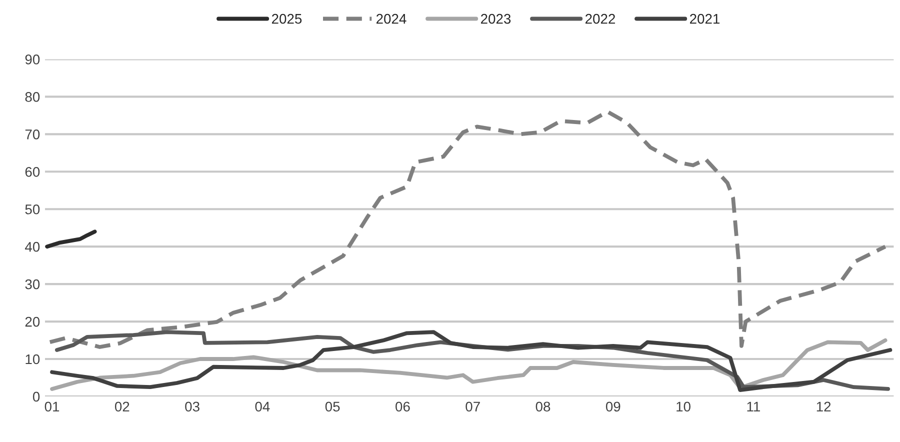 The image size is (900, 442). Describe the element at coordinates (287, 19) in the screenshot. I see `legend-label: 2025` at that location.